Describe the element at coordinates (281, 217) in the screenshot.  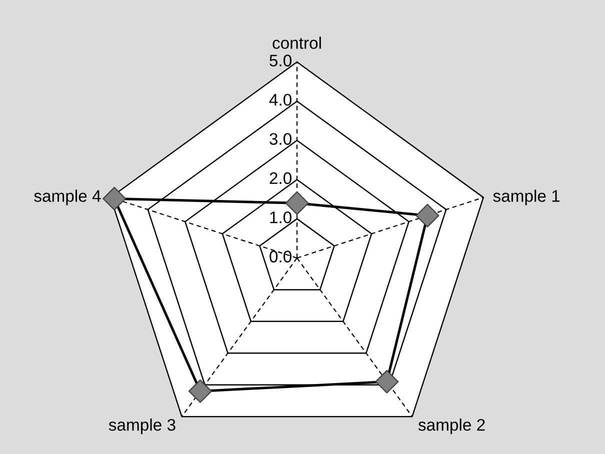
I see `y-tick-label: 1.0` at that location.